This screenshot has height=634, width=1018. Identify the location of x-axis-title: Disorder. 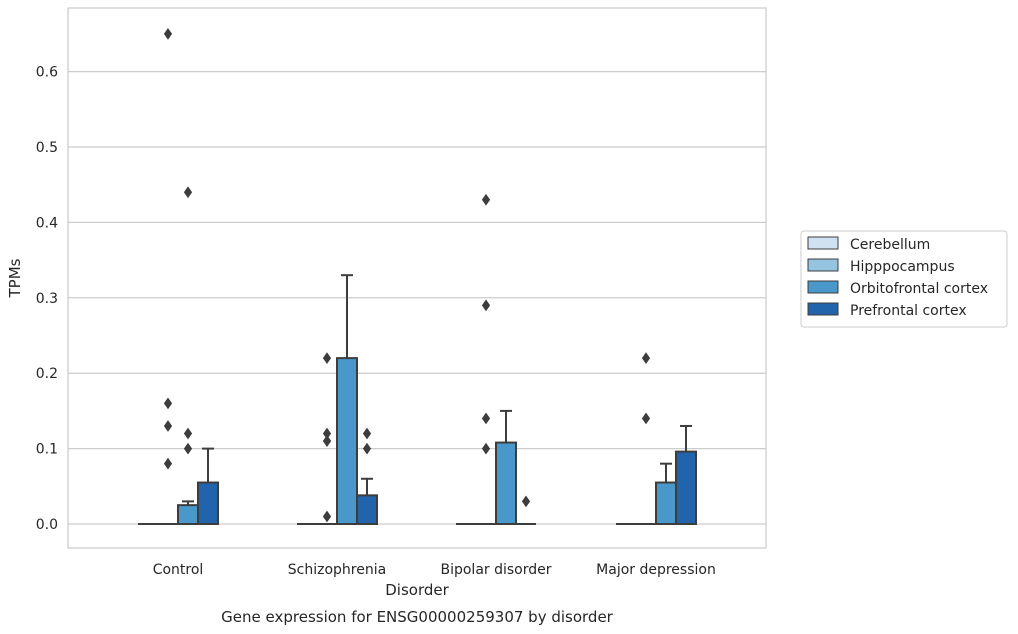
(417, 590).